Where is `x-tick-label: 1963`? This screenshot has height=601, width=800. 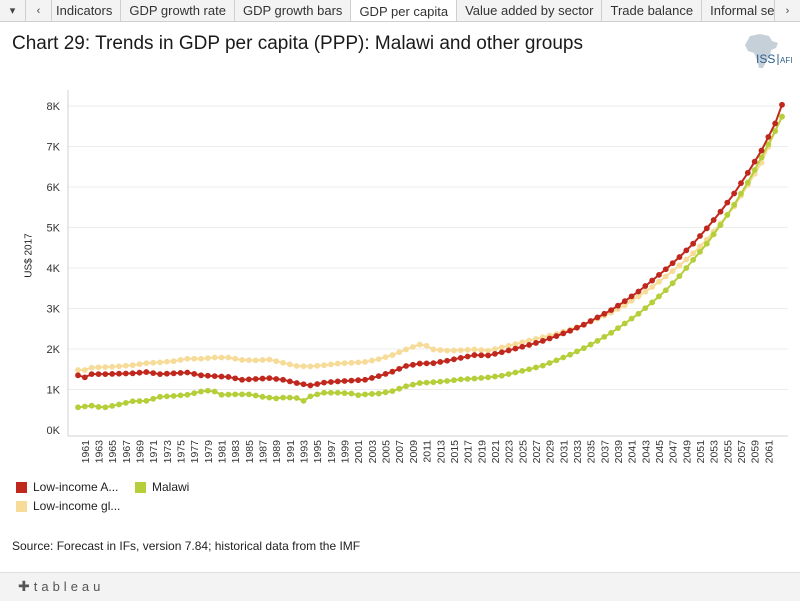 x-tick-label: 1963 is located at coordinates (100, 452).